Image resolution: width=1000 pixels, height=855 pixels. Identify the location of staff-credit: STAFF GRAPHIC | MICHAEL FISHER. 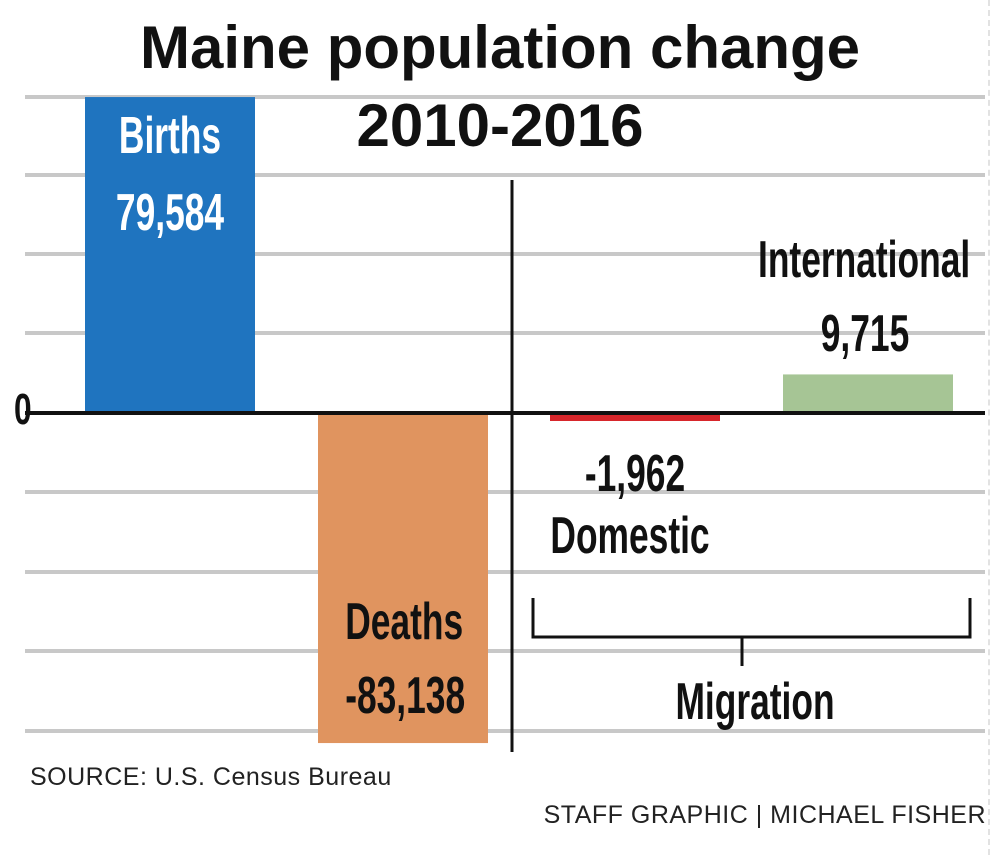
(764, 815).